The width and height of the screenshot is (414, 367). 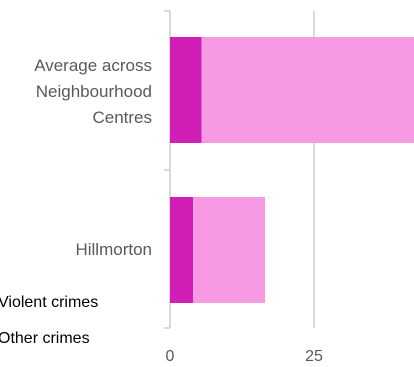 What do you see at coordinates (113, 249) in the screenshot?
I see `category-label-line: Hillmorton` at bounding box center [113, 249].